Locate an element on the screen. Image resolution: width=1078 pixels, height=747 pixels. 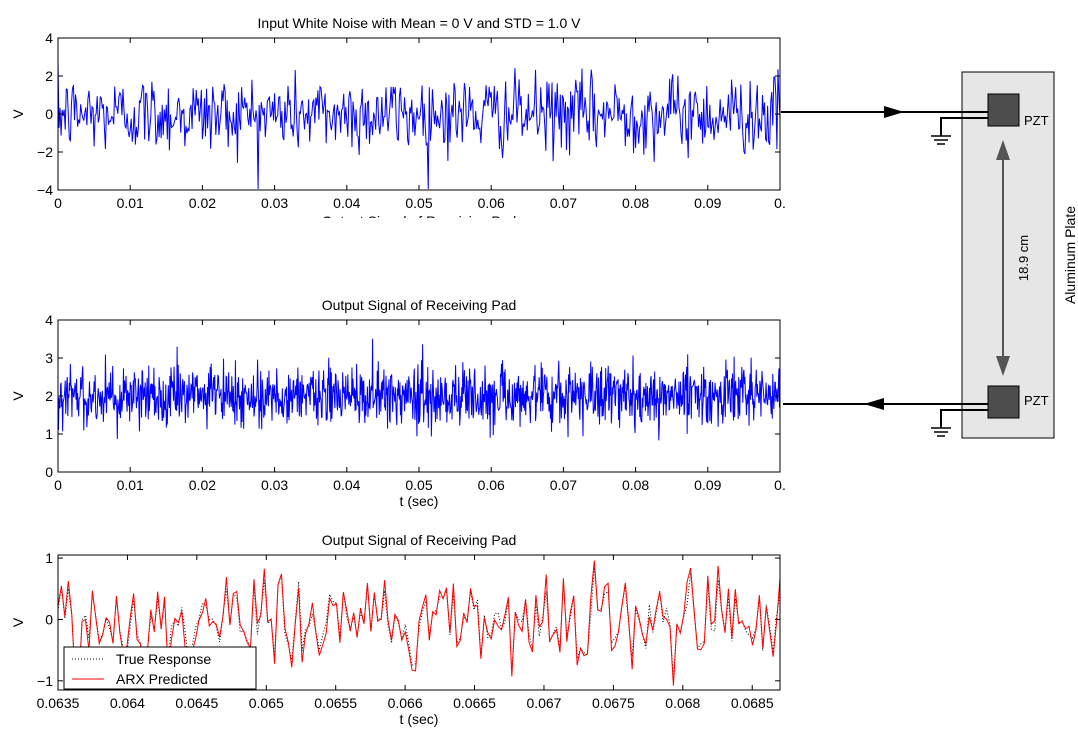
x-tick-label: 0.0675 is located at coordinates (613, 703).